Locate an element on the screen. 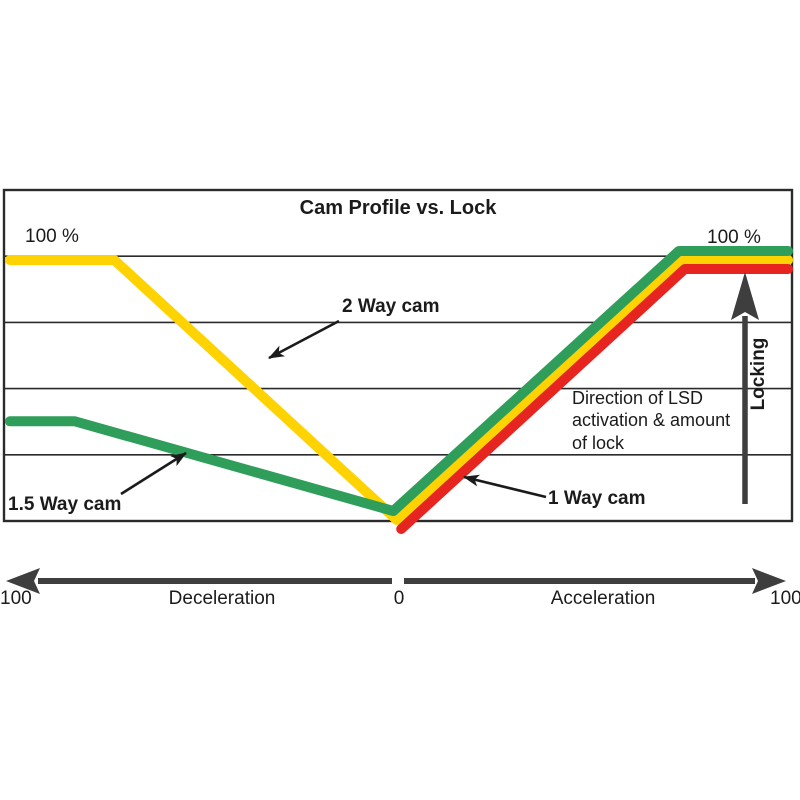  two-way-cam-pointer-arrow is located at coordinates (304, 339).